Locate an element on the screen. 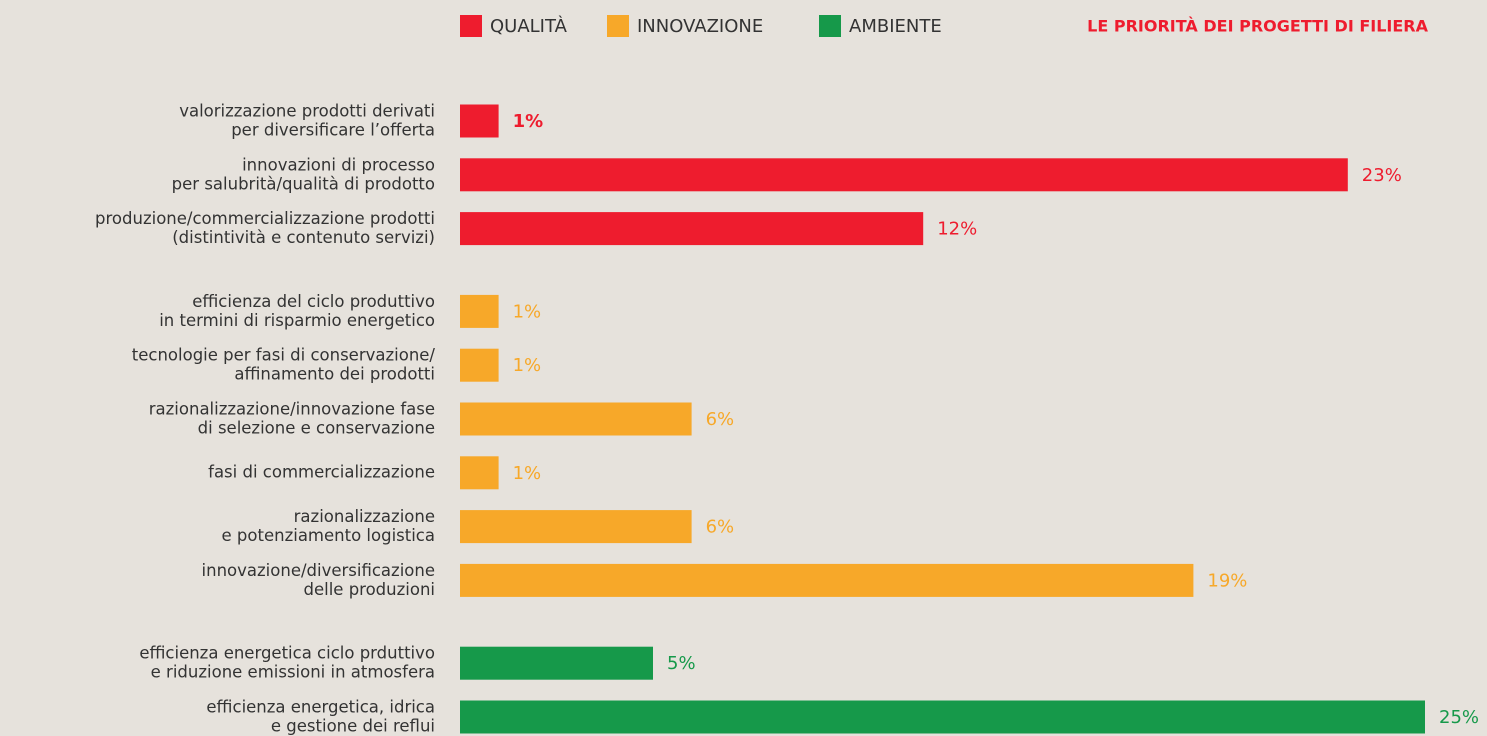 Image resolution: width=1487 pixels, height=736 pixels. category-label: e gestione dei reflui is located at coordinates (353, 726).